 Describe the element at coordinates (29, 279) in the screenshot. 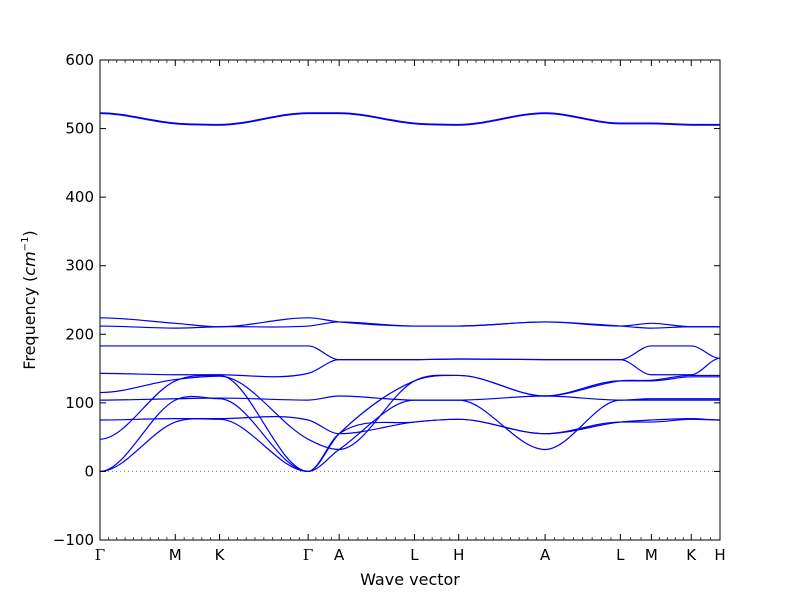

I see `y-axis-label-unit-open: (` at that location.